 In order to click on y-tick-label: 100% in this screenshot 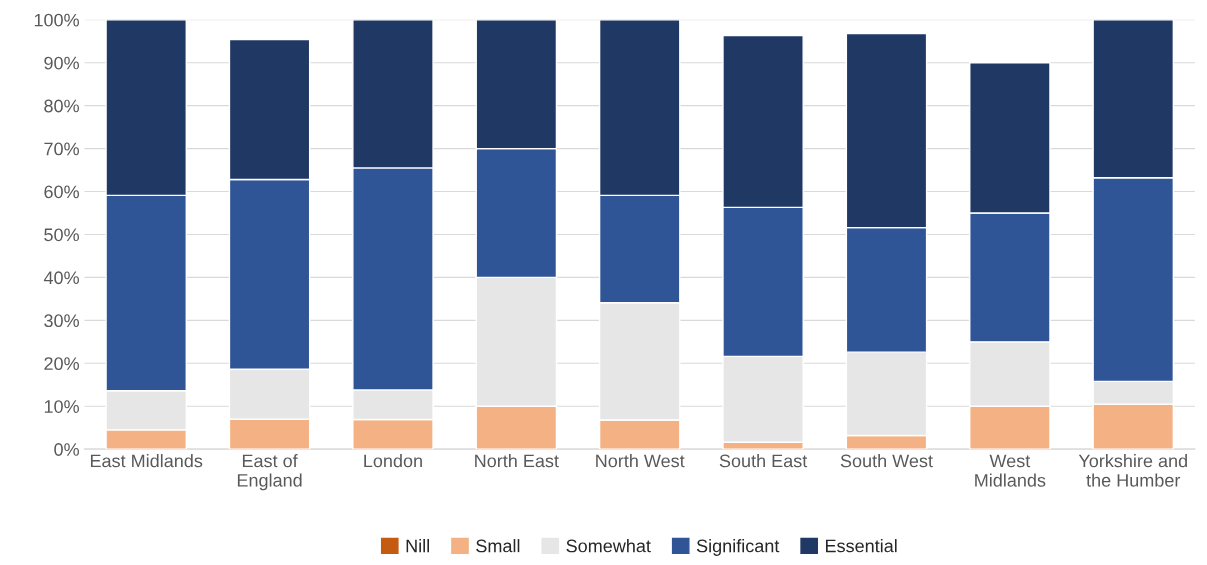, I will do `click(56, 20)`.